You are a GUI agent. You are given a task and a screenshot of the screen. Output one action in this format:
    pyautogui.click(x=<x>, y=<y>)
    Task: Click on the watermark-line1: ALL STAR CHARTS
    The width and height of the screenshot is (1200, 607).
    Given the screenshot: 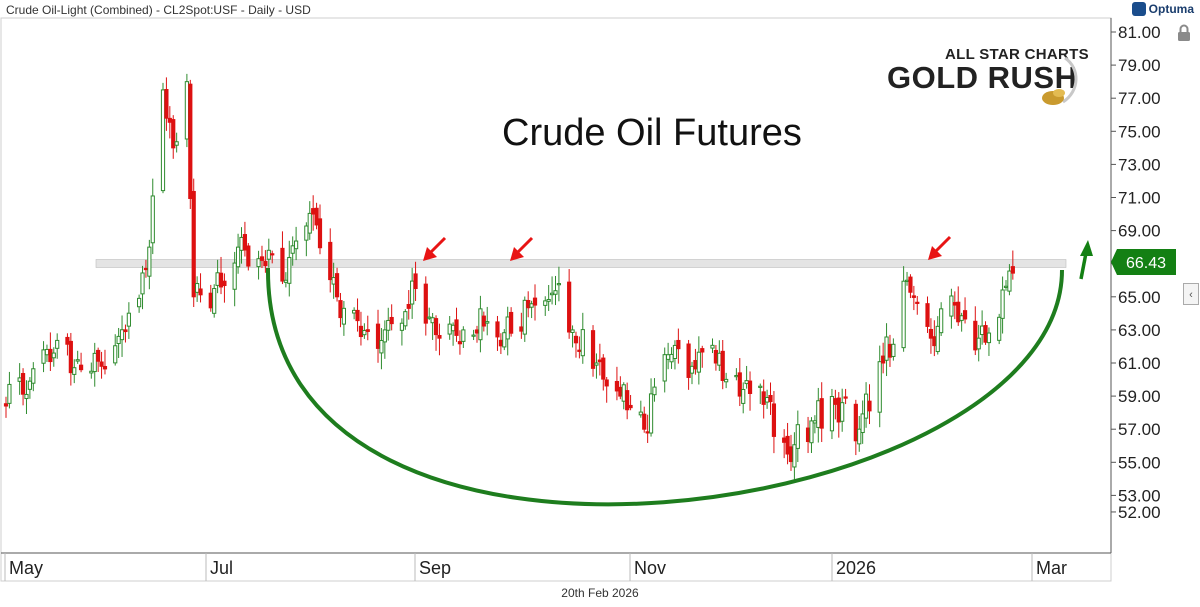 What is the action you would take?
    pyautogui.click(x=1017, y=54)
    